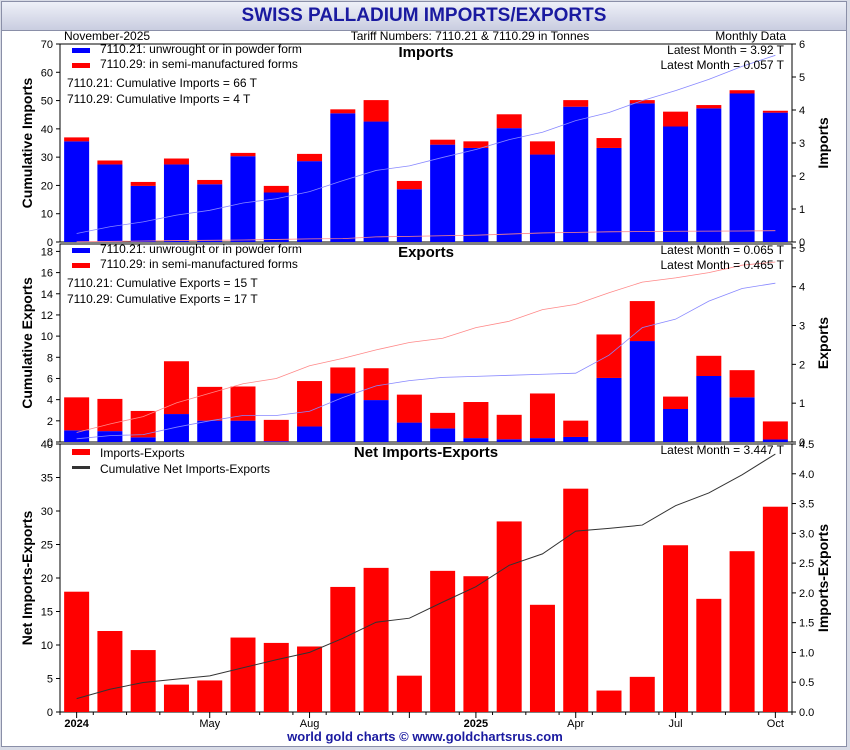 The height and width of the screenshot is (750, 850). What do you see at coordinates (806, 534) in the screenshot?
I see `net-right-tick-label: 3.0` at bounding box center [806, 534].